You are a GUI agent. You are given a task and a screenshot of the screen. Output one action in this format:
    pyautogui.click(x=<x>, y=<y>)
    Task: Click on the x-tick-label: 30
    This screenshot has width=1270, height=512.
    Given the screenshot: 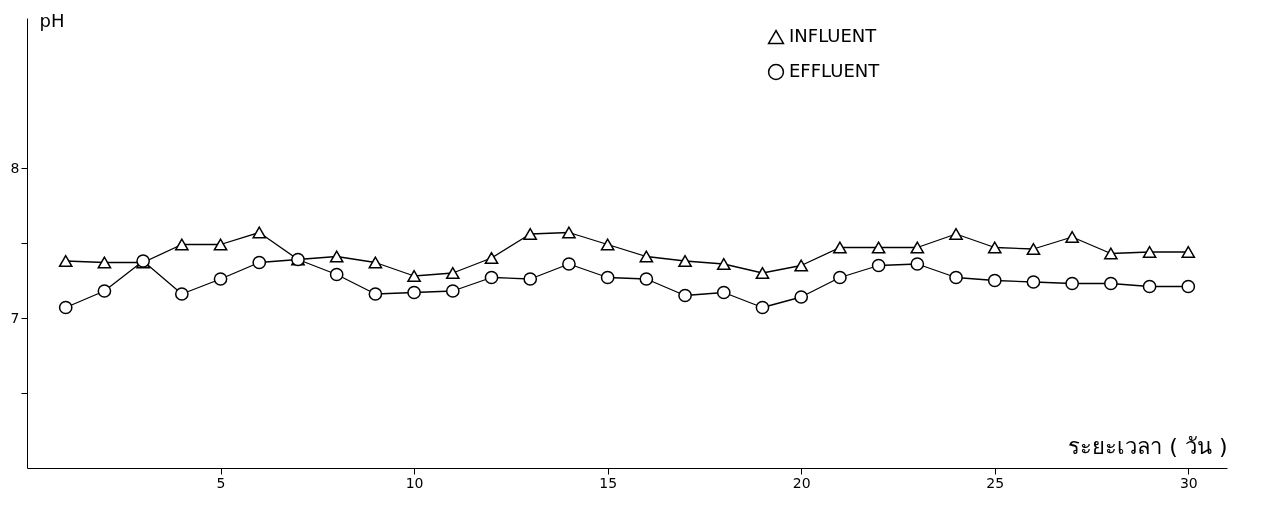 What is the action you would take?
    pyautogui.click(x=1188, y=482)
    